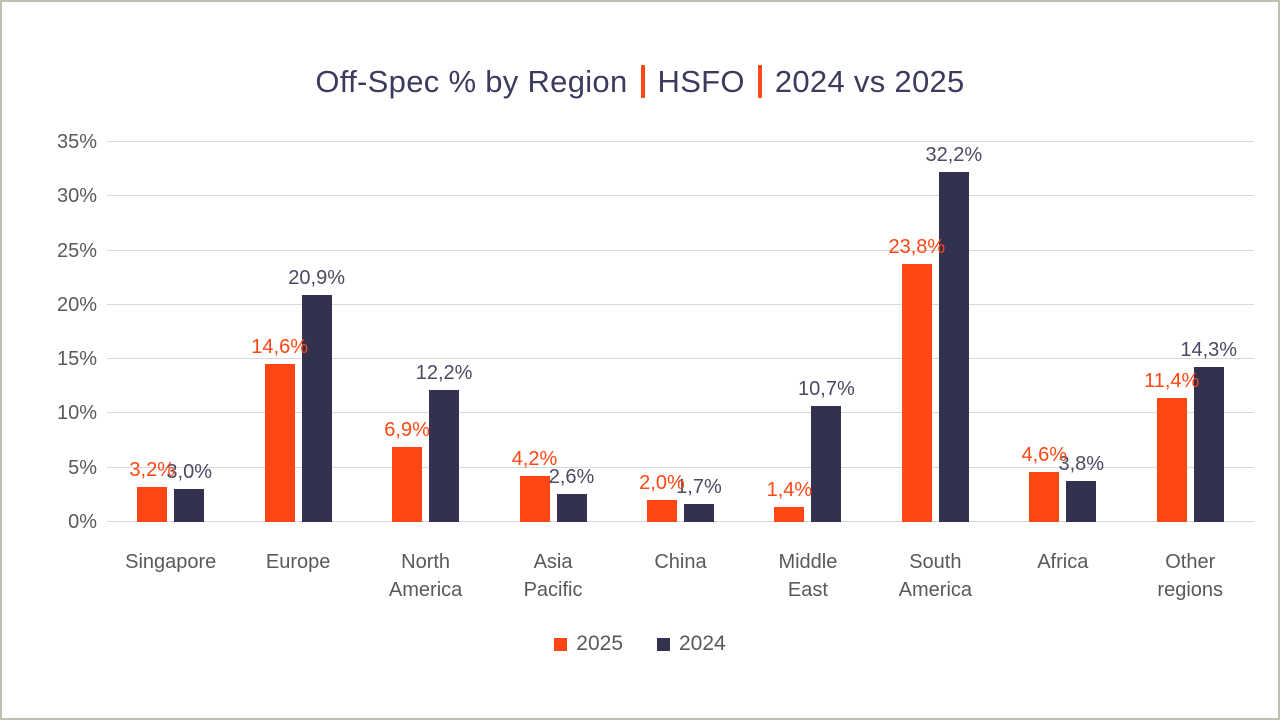 This screenshot has height=720, width=1280. I want to click on bar-label-2025: 2,0%, so click(662, 483).